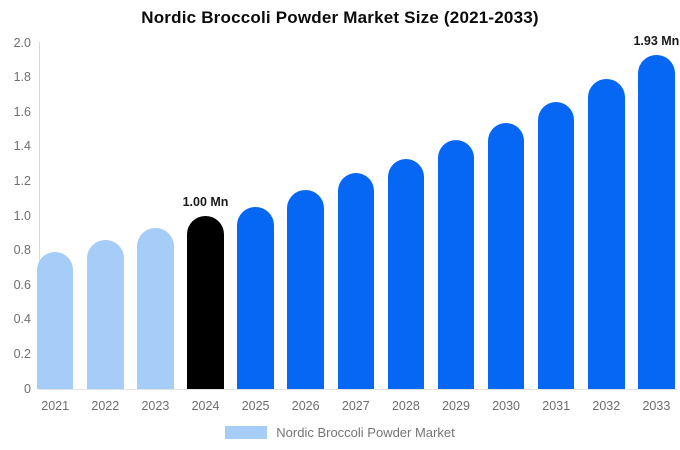 This screenshot has width=680, height=450. I want to click on x-tick-label-2032: 2032, so click(606, 406).